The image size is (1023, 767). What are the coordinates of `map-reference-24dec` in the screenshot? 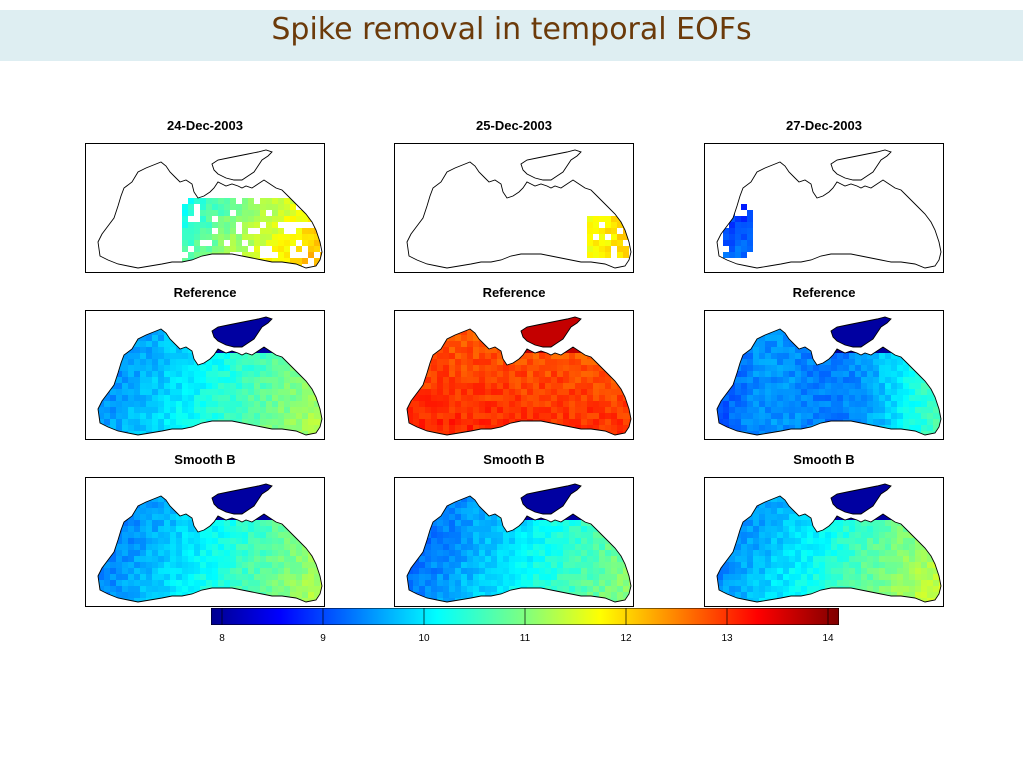 It's located at (205, 375).